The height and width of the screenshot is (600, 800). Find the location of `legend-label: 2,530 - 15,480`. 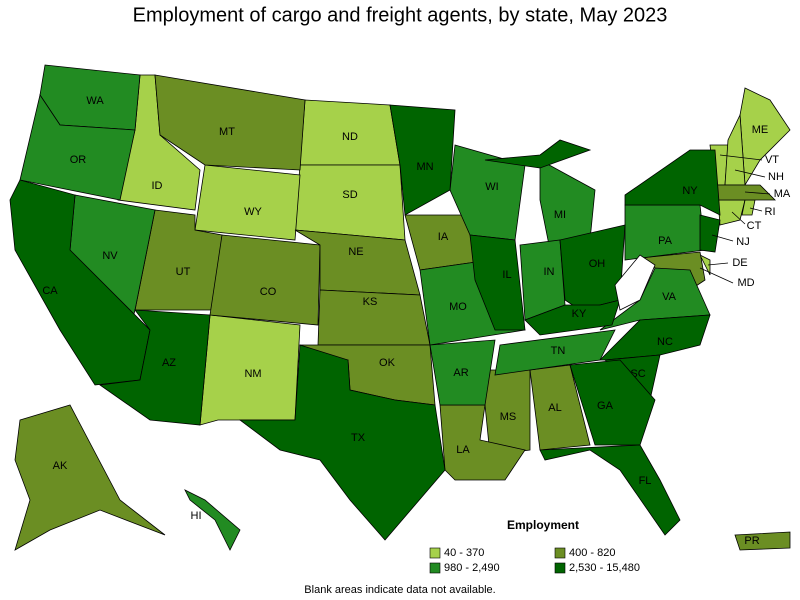

legend-label: 2,530 - 15,480 is located at coordinates (604, 568).